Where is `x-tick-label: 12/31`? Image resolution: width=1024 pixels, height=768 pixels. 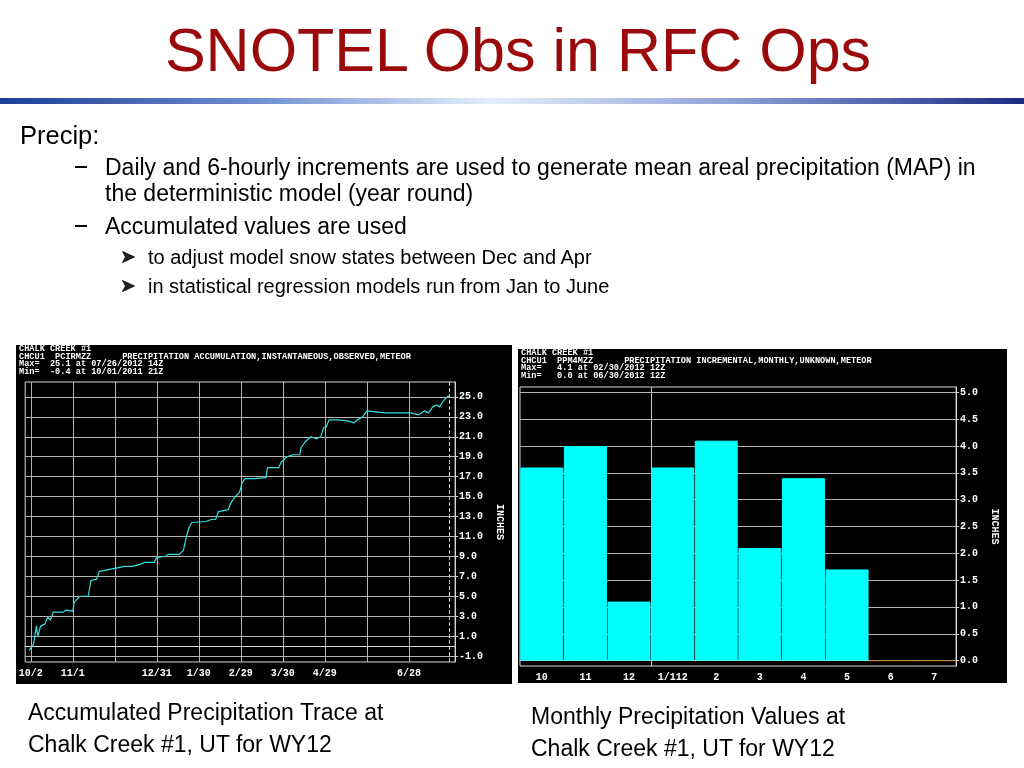
x-tick-label: 12/31 is located at coordinates (156, 673).